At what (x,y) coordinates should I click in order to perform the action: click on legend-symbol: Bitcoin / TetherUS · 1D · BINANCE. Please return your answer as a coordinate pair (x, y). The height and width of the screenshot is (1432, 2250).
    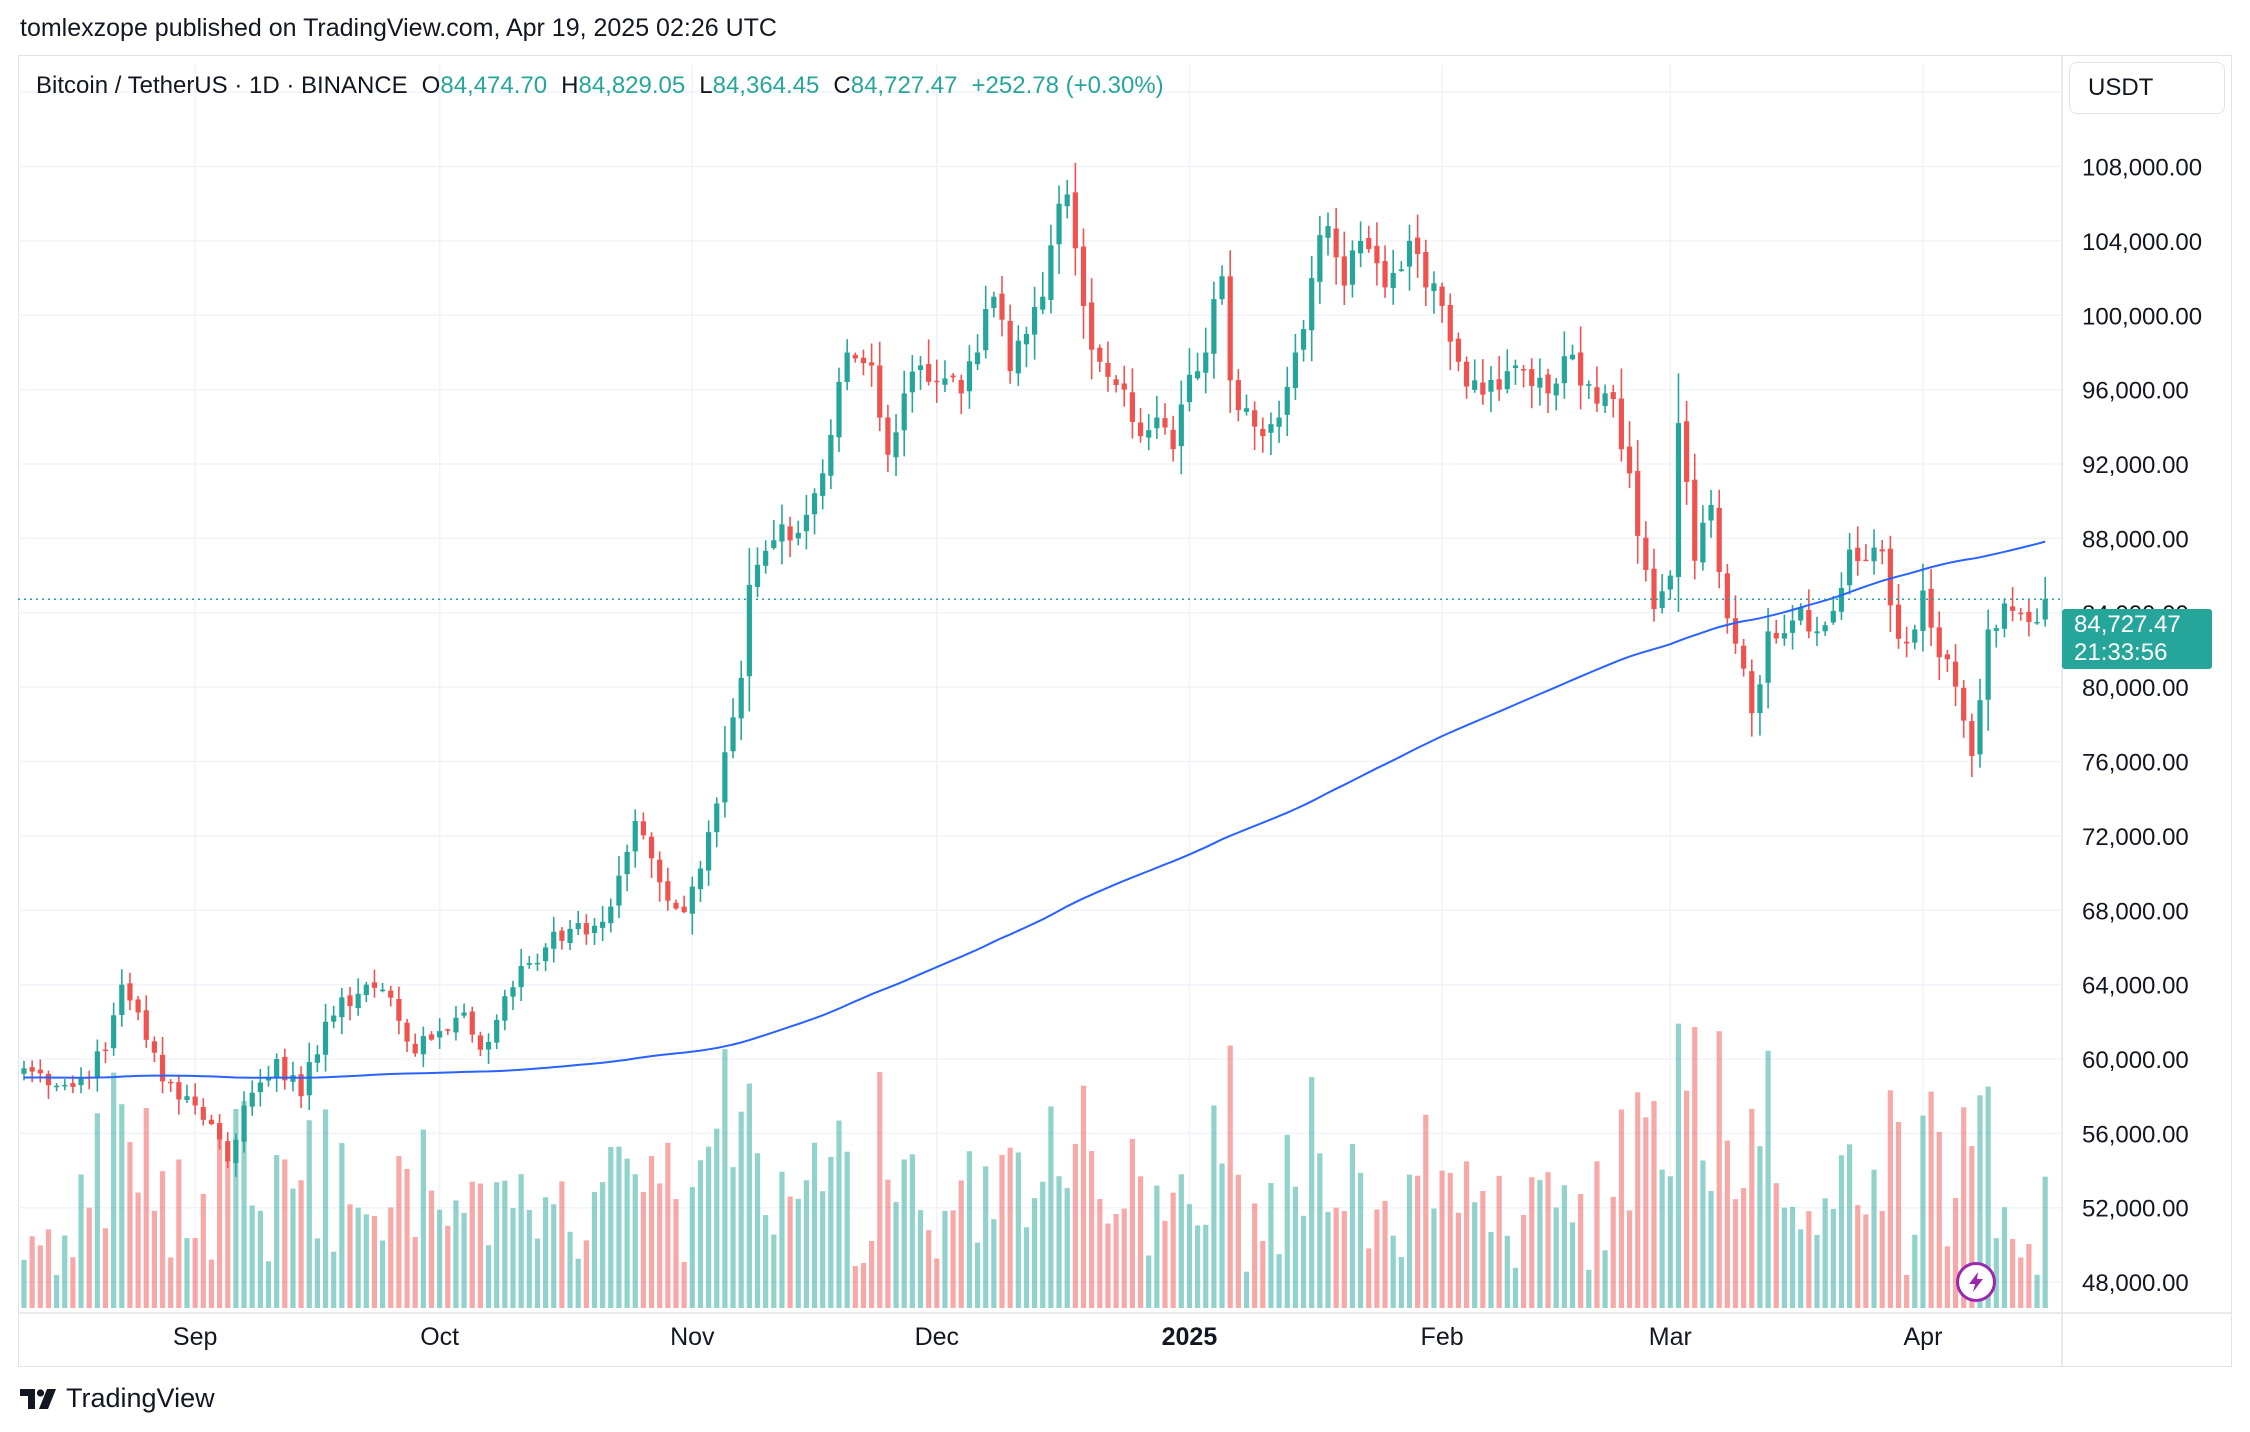
    Looking at the image, I should click on (222, 85).